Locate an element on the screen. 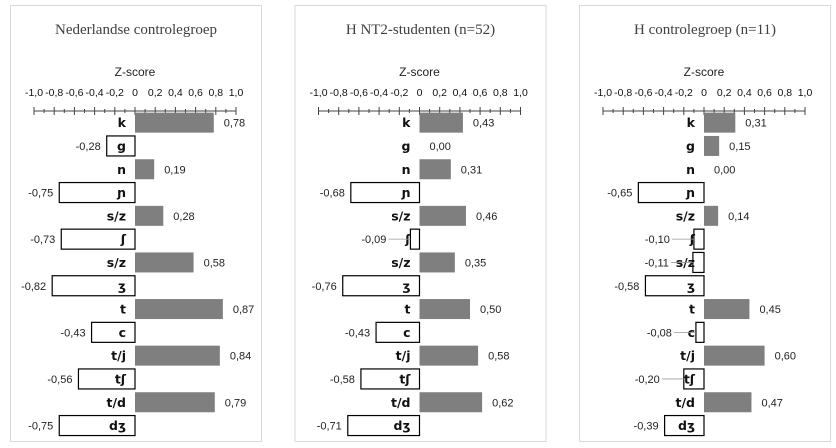 Image resolution: width=836 pixels, height=448 pixels. data-label: 0,35 is located at coordinates (475, 263).